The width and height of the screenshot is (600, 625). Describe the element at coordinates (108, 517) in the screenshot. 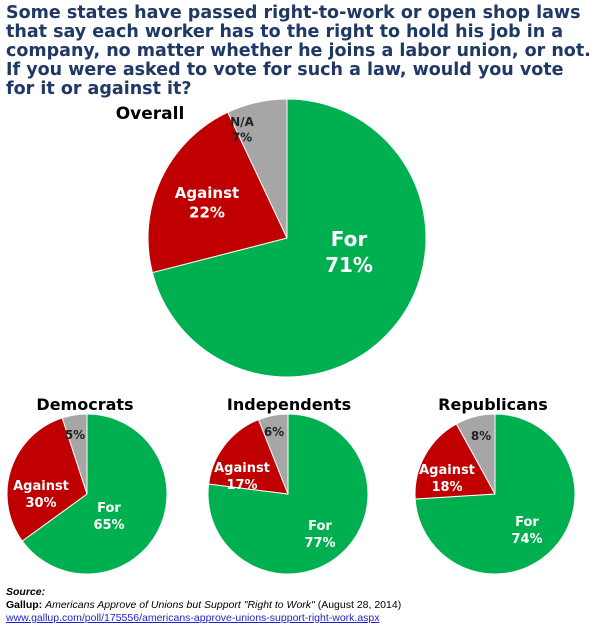

I see `data-label-democrats-for: For 65%` at that location.